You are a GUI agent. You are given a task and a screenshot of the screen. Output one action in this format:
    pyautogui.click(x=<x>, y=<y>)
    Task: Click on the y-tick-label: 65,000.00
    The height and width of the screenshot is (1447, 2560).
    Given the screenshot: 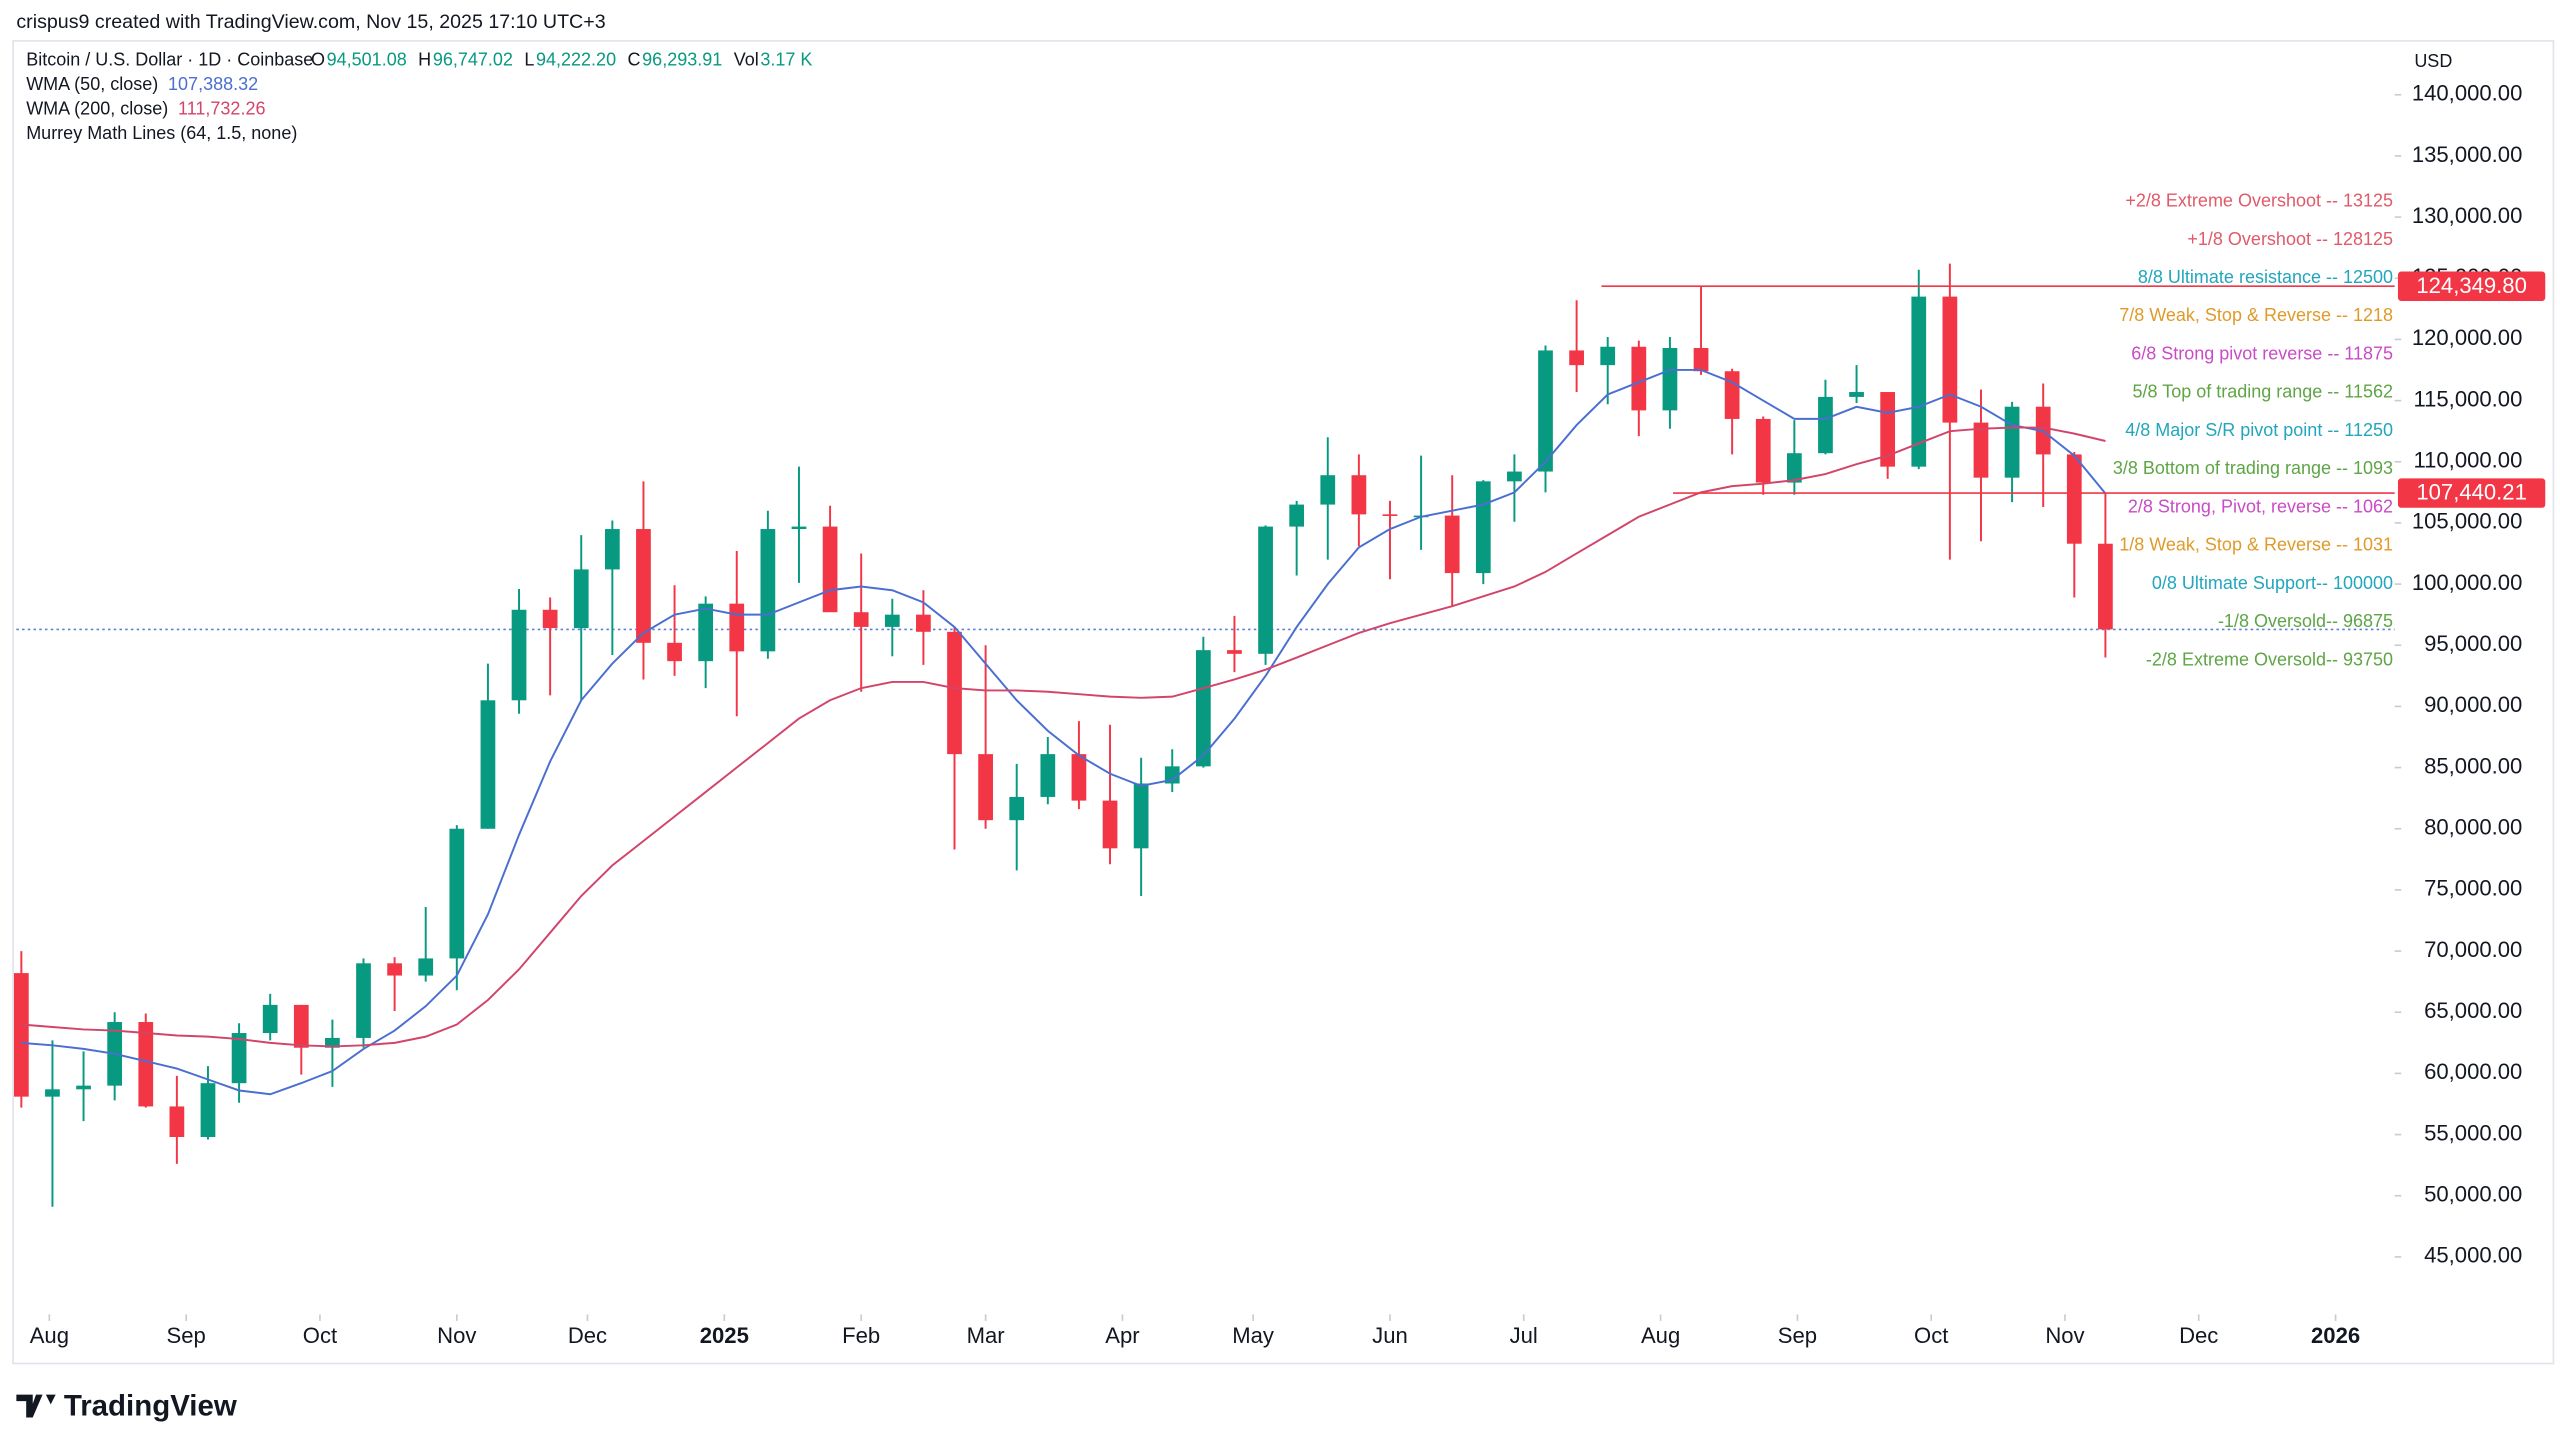 What is the action you would take?
    pyautogui.click(x=2473, y=1010)
    